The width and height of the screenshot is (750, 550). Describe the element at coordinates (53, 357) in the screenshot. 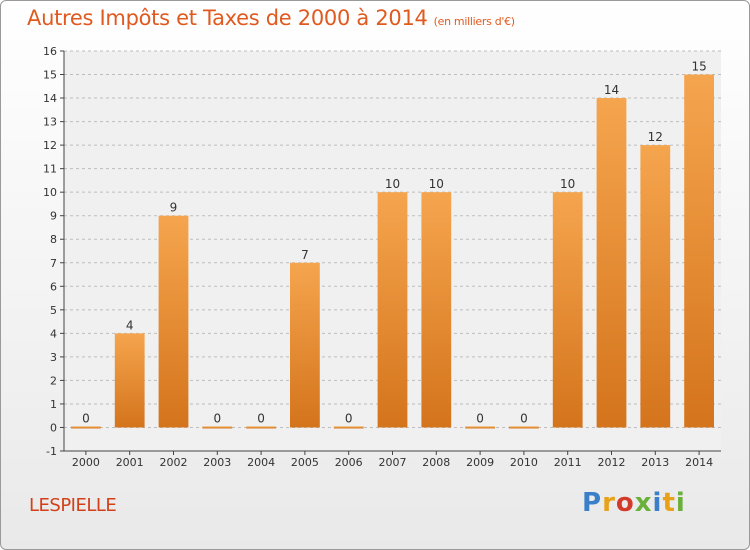

I see `y-tick-label: 3` at that location.